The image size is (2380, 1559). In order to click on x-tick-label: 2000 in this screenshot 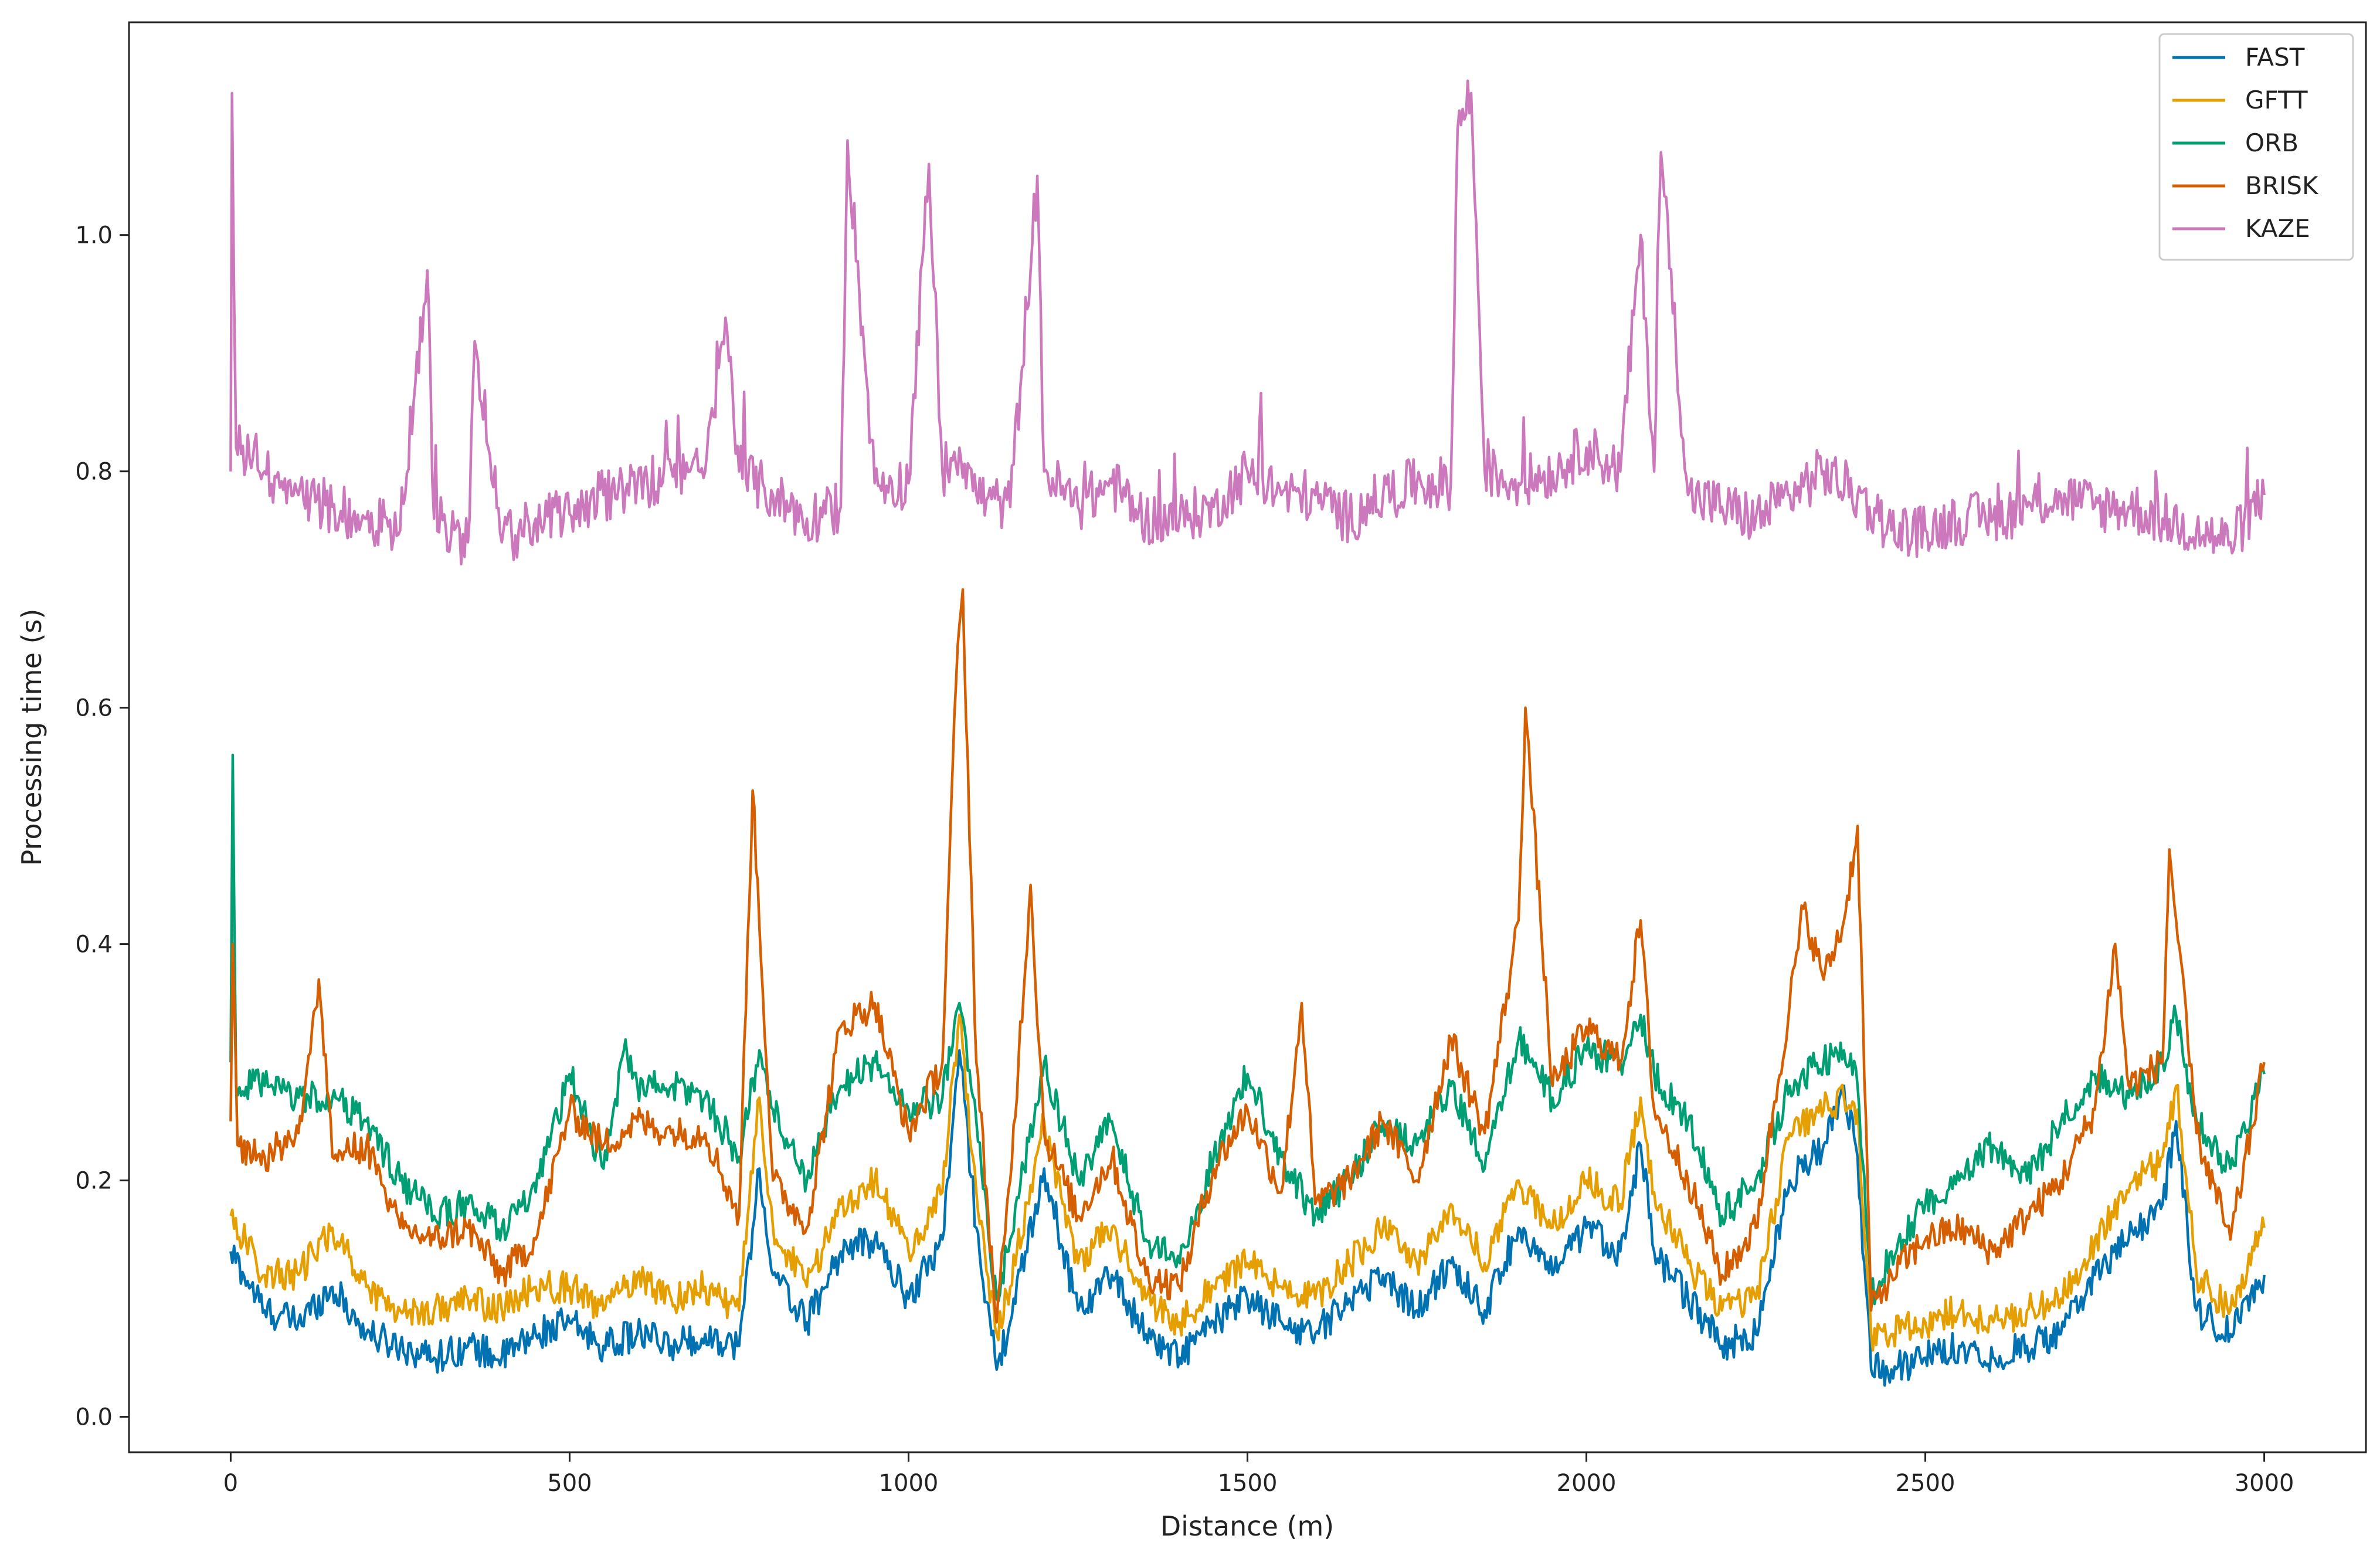, I will do `click(1587, 1483)`.